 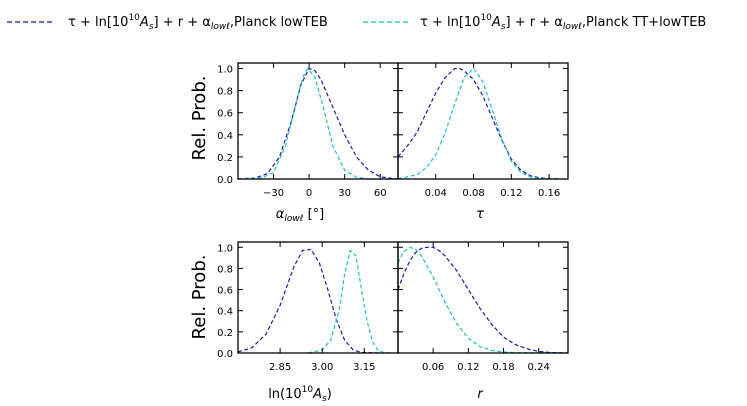 I want to click on tau-xtick-label: 0.08, so click(x=473, y=193).